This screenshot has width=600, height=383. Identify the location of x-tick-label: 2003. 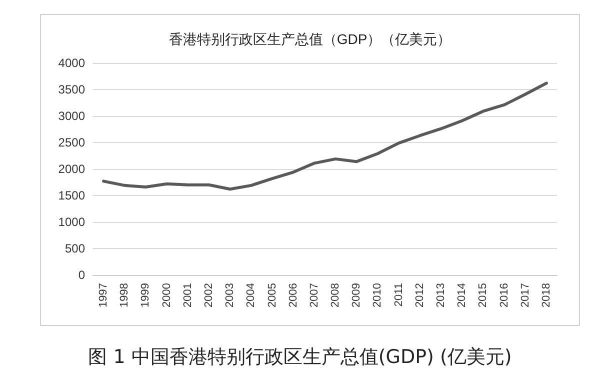
(230, 295).